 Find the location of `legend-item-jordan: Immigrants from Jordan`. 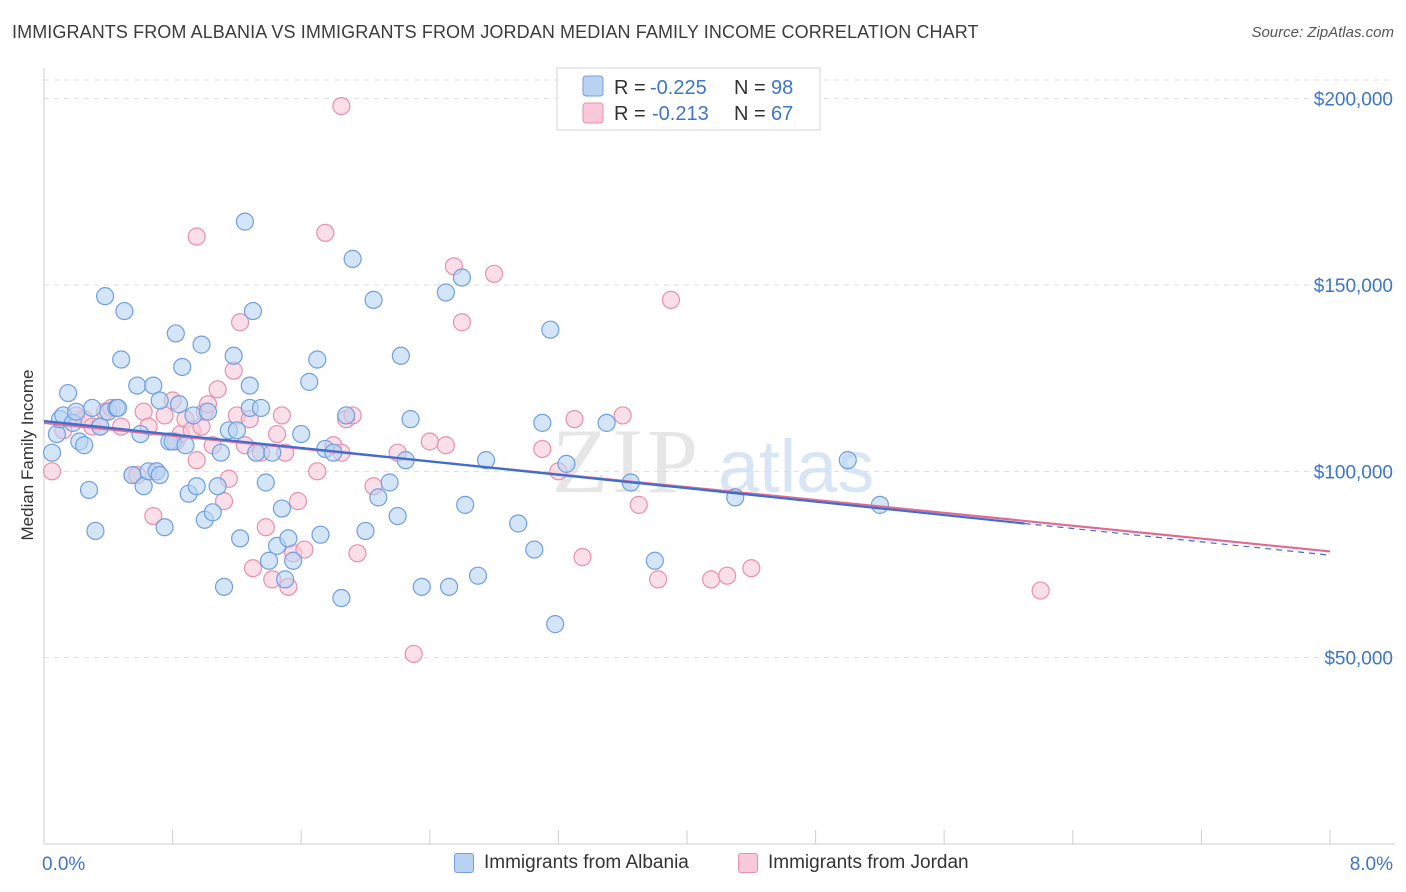

legend-item-jordan: Immigrants from Jordan is located at coordinates (853, 863).